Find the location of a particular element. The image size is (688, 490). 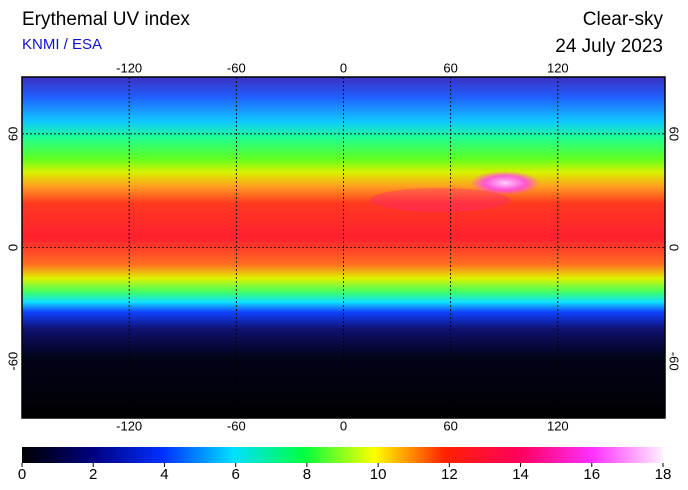

colorbar-tick-label: 2 is located at coordinates (93, 474).